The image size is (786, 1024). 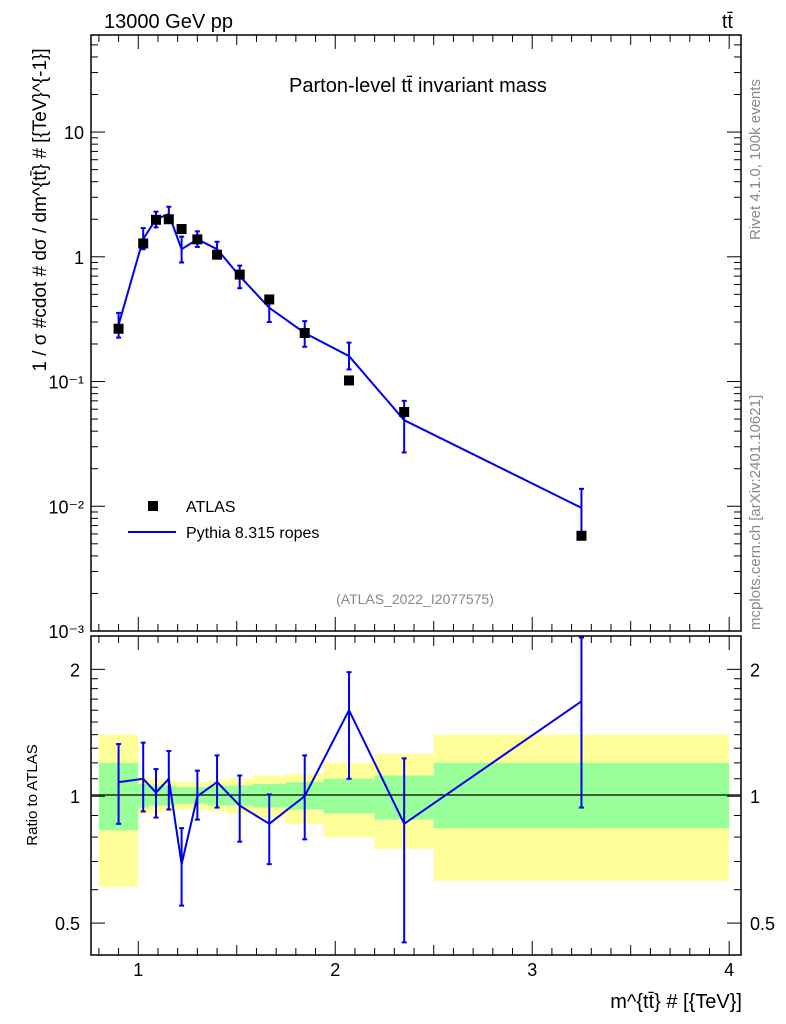 What do you see at coordinates (67, 924) in the screenshot?
I see `ratio-y-tick-label-left: 0.5` at bounding box center [67, 924].